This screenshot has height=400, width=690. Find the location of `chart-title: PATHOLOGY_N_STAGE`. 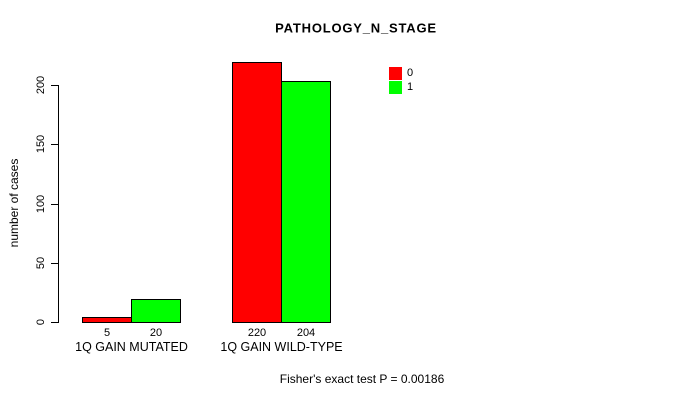

chart-title: PATHOLOGY_N_STAGE is located at coordinates (356, 28).